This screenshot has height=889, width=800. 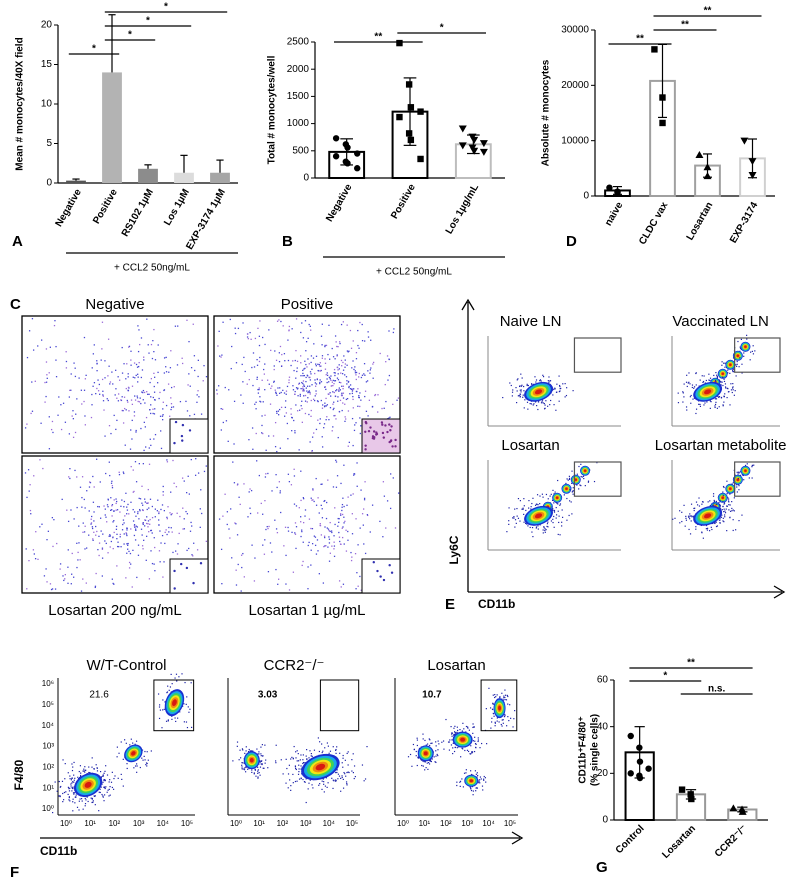 What do you see at coordinates (48, 808) in the screenshot?
I see `y-tick-label: 10⁰` at bounding box center [48, 808].